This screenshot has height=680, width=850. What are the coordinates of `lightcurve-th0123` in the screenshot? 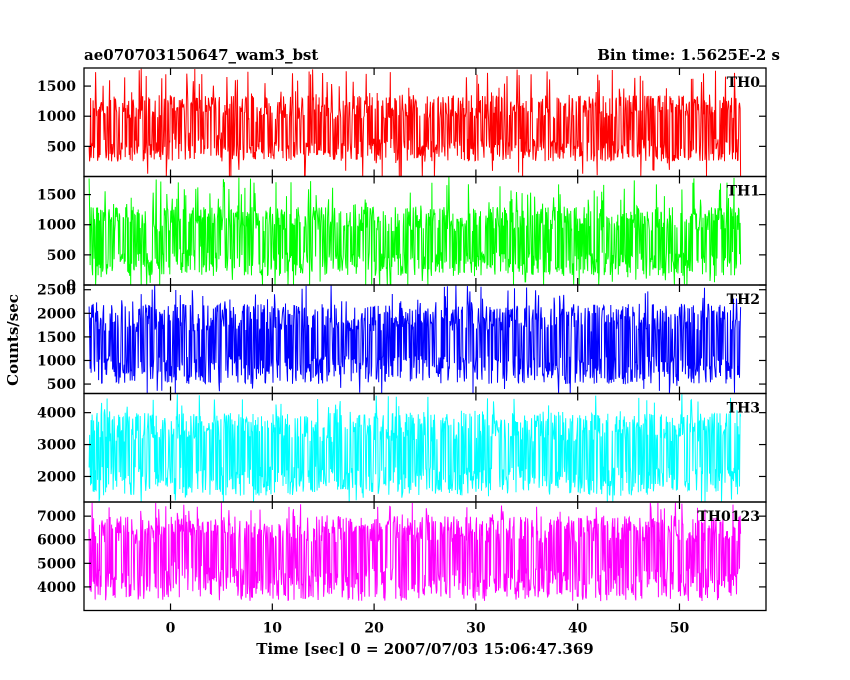 It's located at (415, 552).